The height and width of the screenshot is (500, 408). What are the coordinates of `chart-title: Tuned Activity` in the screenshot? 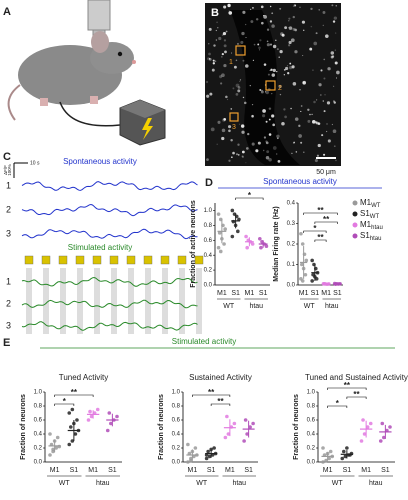 It's located at (84, 377).